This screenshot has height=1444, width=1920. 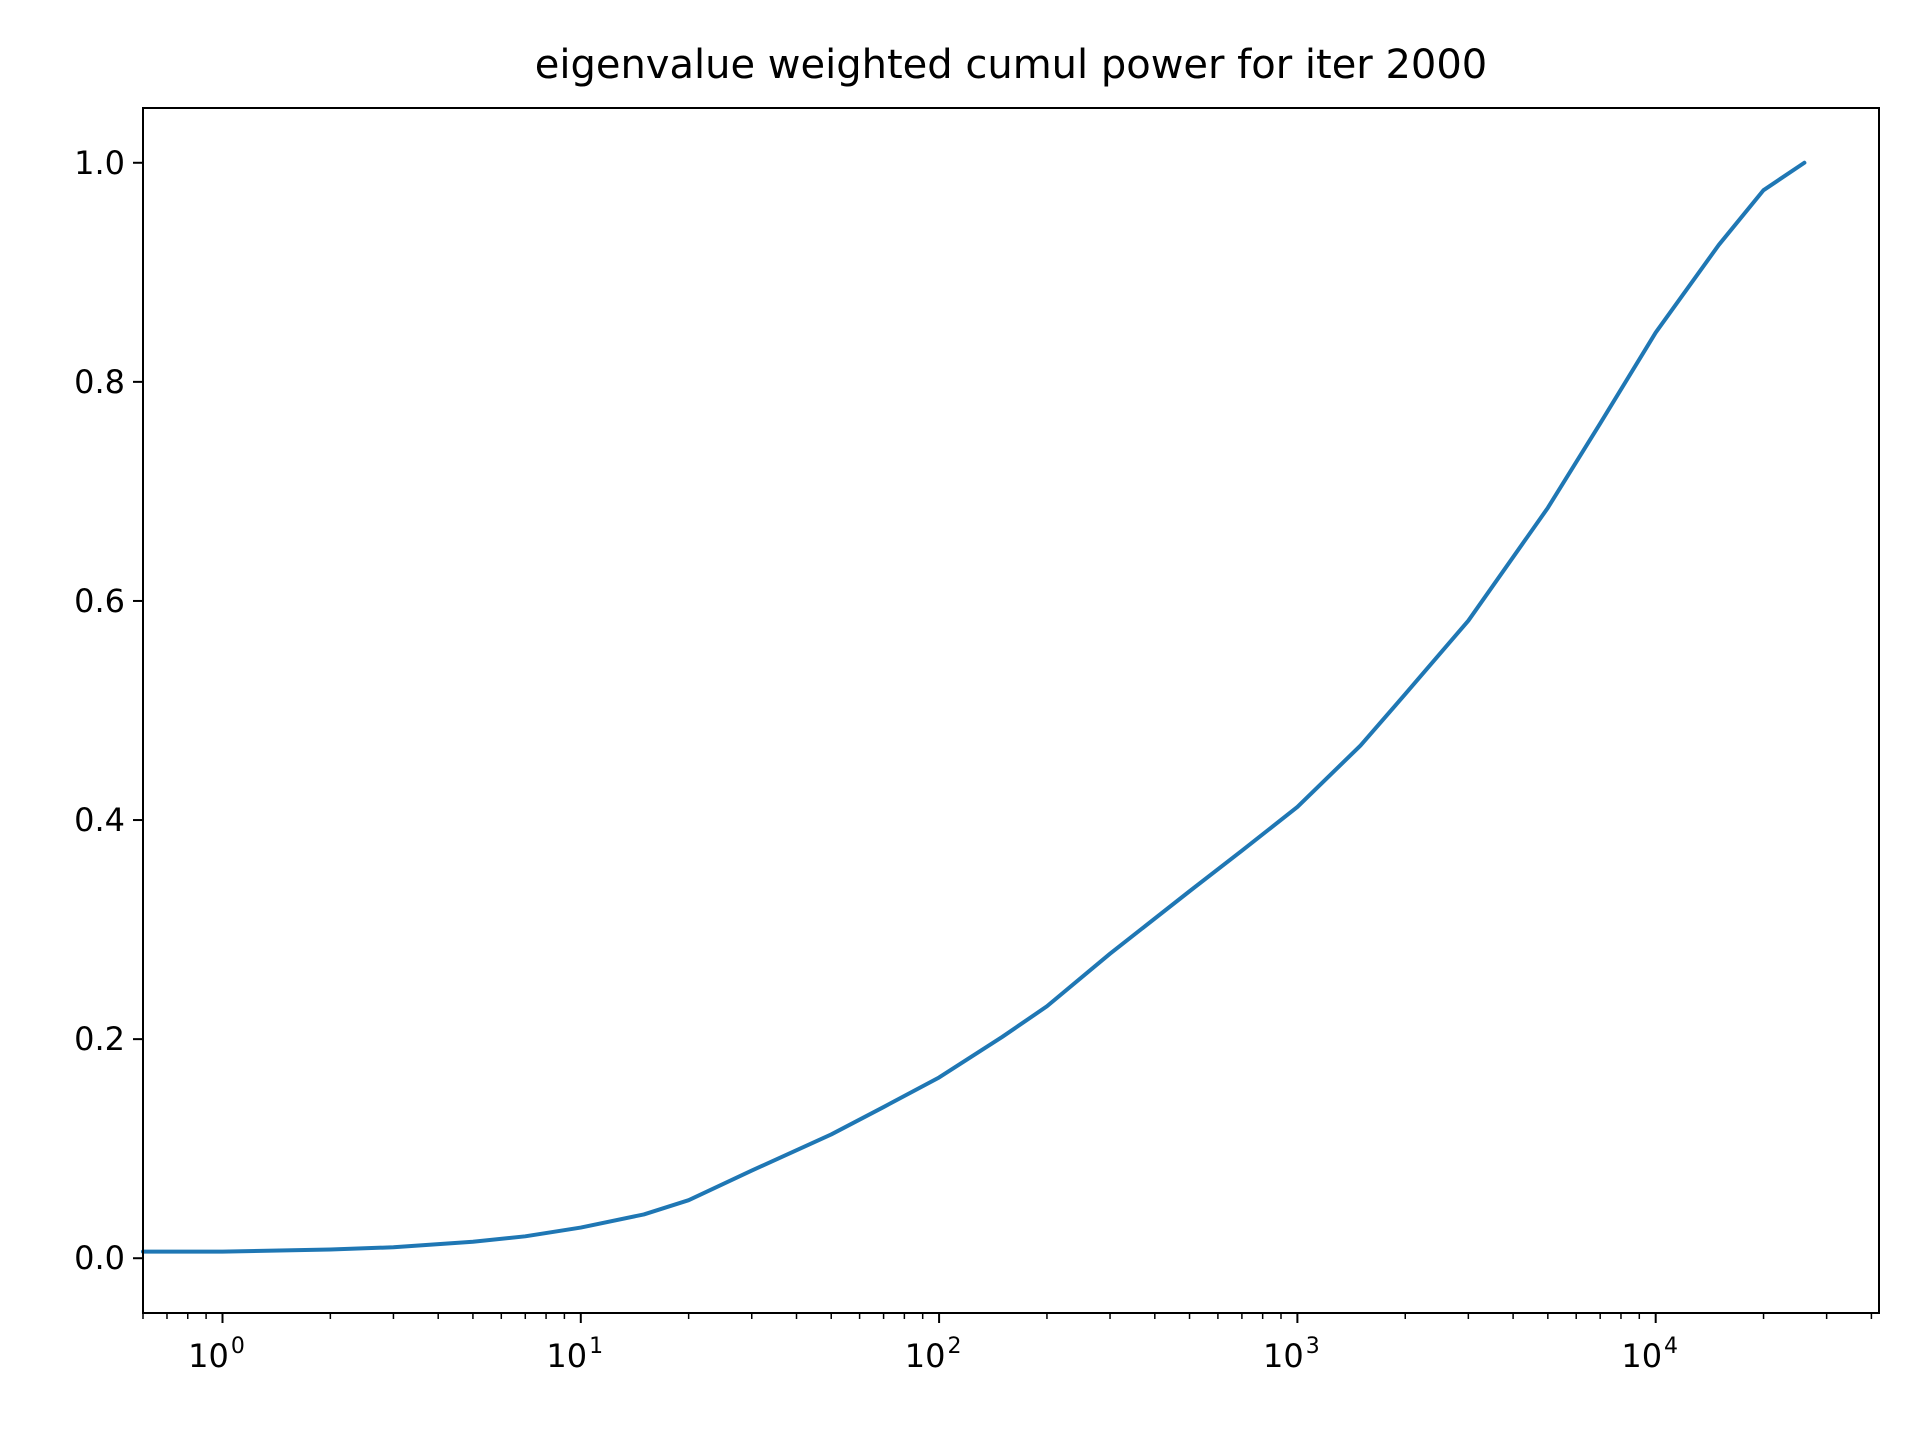 I want to click on y-tick-label: 0.4, so click(x=99, y=820).